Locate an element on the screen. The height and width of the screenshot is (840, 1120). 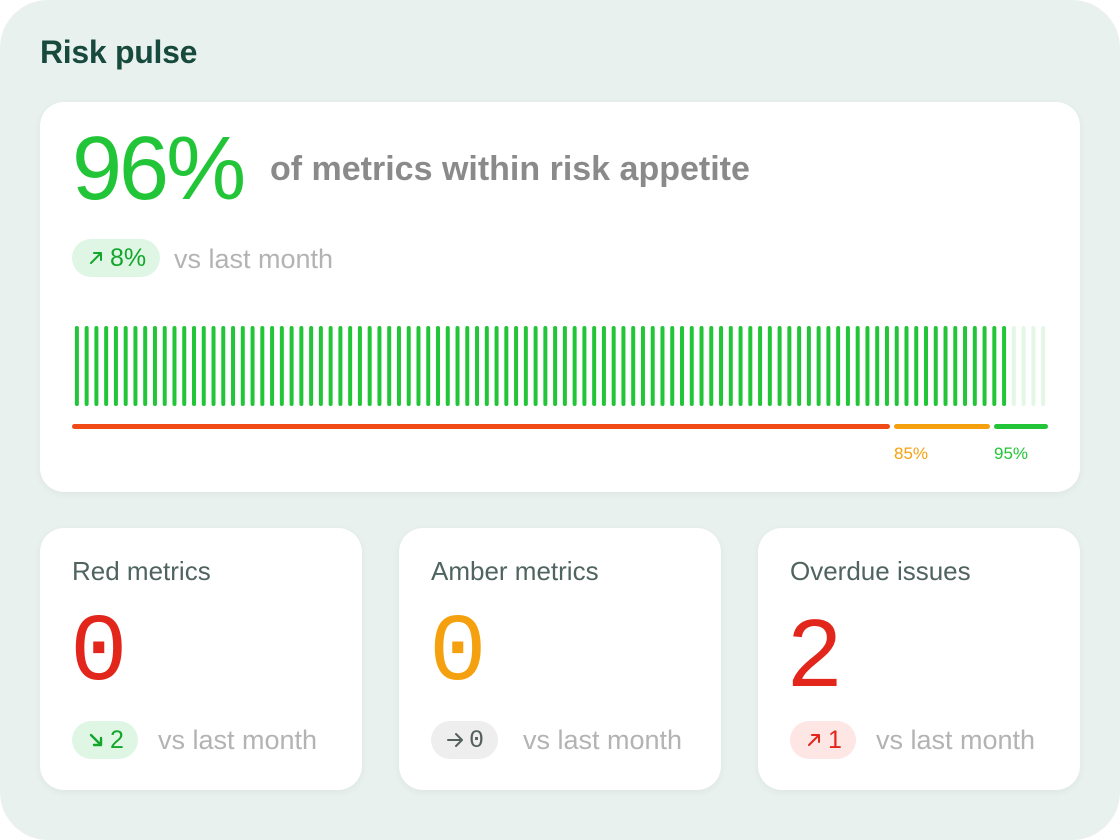
amber-metrics-change-badge: 0 is located at coordinates (465, 740).